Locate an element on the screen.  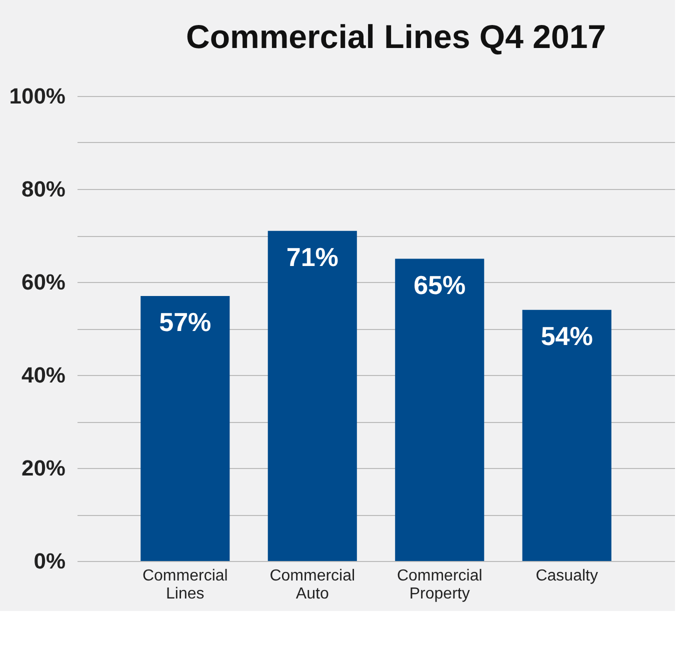
y-tick-label: 100% is located at coordinates (37, 96).